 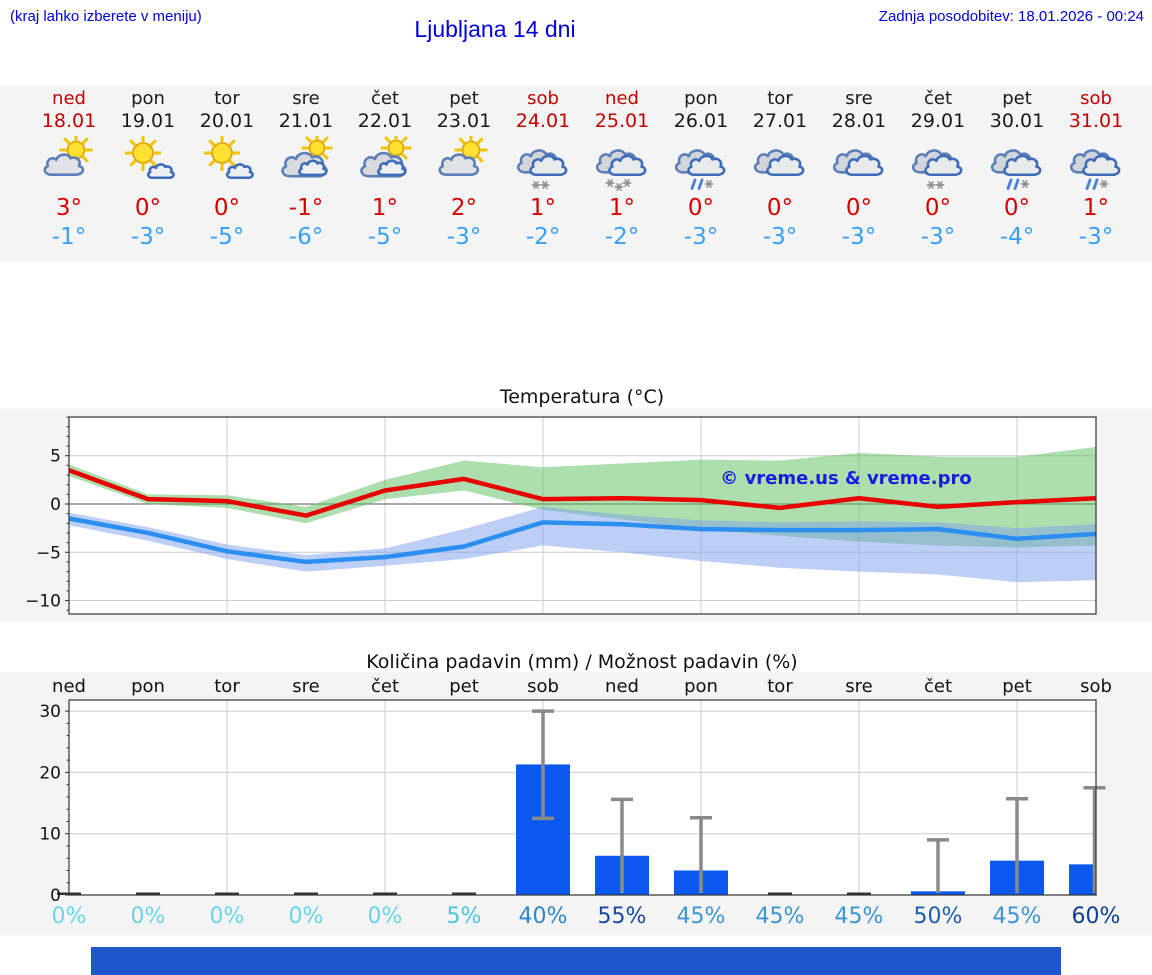 I want to click on watermark: © vreme.us & vreme.pro, so click(x=845, y=478).